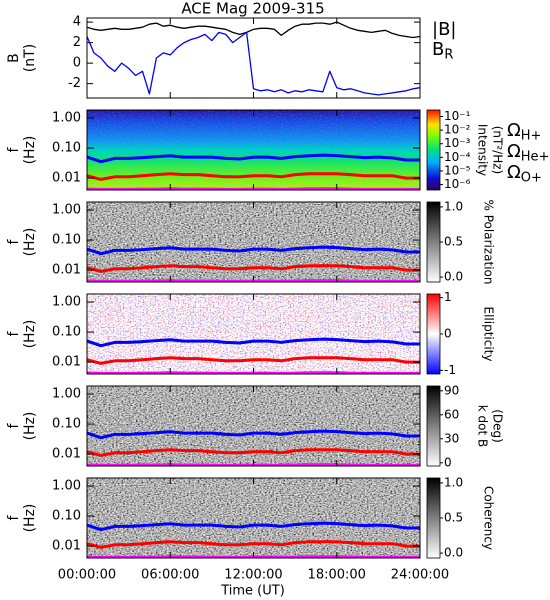 The width and height of the screenshot is (550, 600). I want to click on x-tick-label: 24:00:00, so click(420, 575).